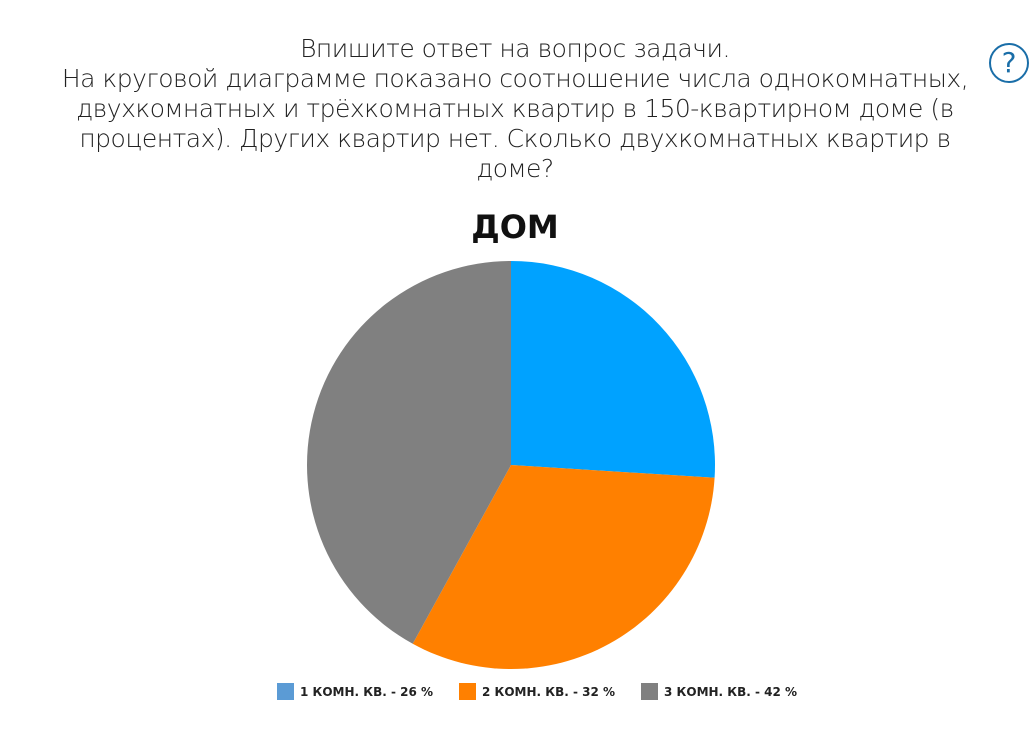 The image size is (1030, 744). I want to click on legend-label: 2 КОМН. КВ. - 32 %, so click(549, 691).